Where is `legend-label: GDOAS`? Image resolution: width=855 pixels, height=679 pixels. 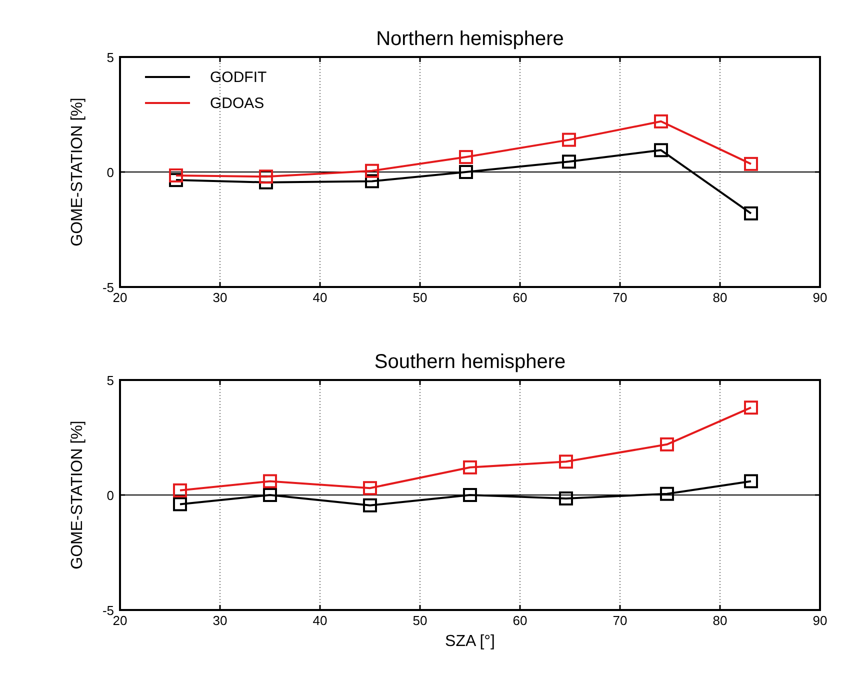
legend-label: GDOAS is located at coordinates (237, 103).